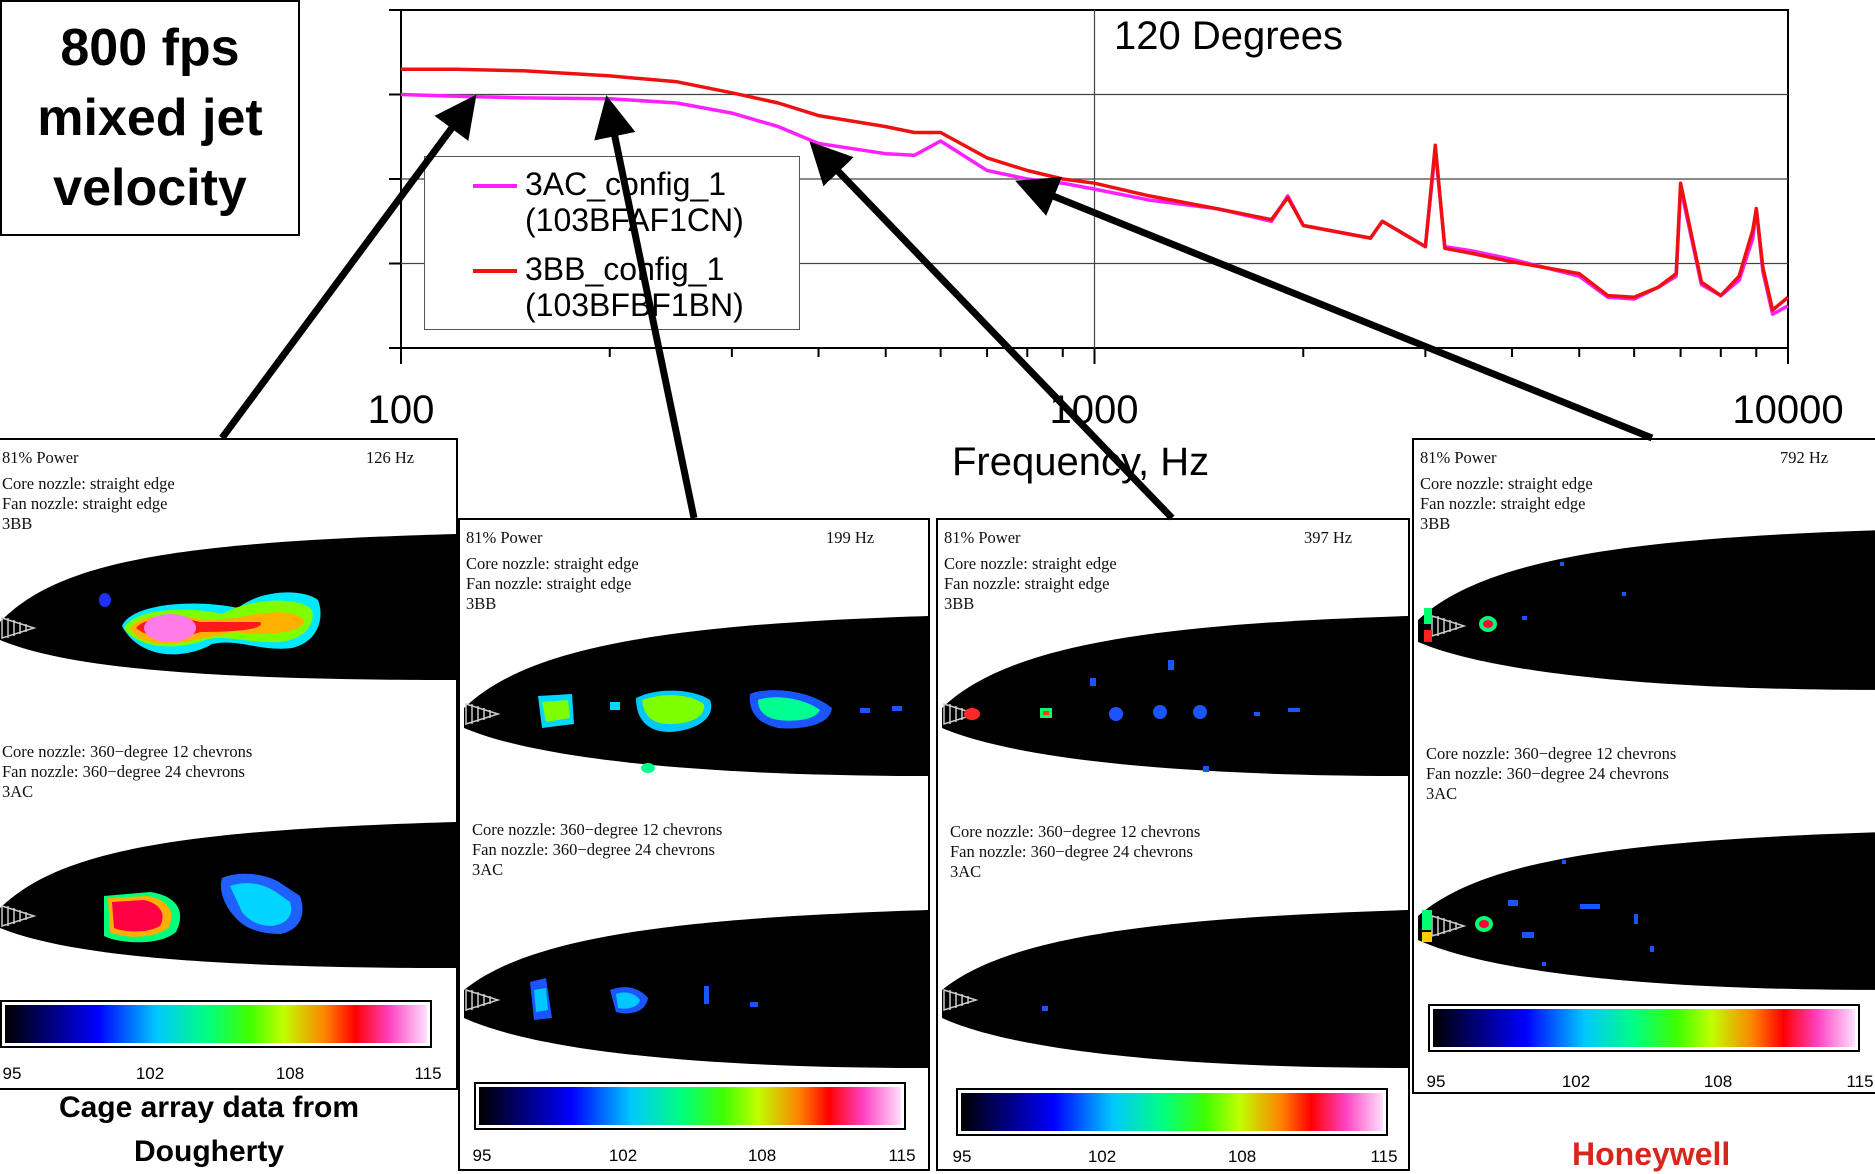  I want to click on panel-frequency: 792 Hz, so click(1804, 457).